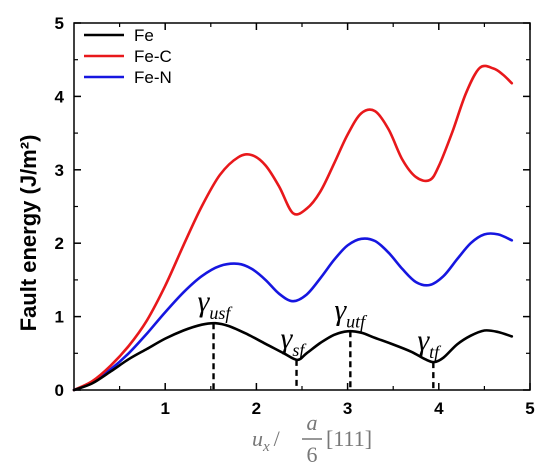  Describe the element at coordinates (277, 438) in the screenshot. I see `x-title-slash: /` at that location.